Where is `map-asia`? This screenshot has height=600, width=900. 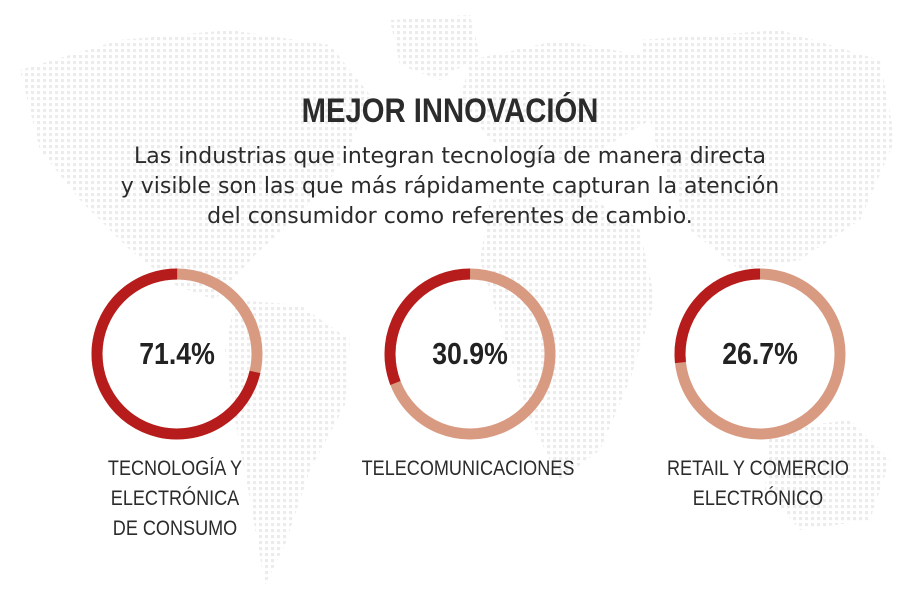
map-asia is located at coordinates (767, 150).